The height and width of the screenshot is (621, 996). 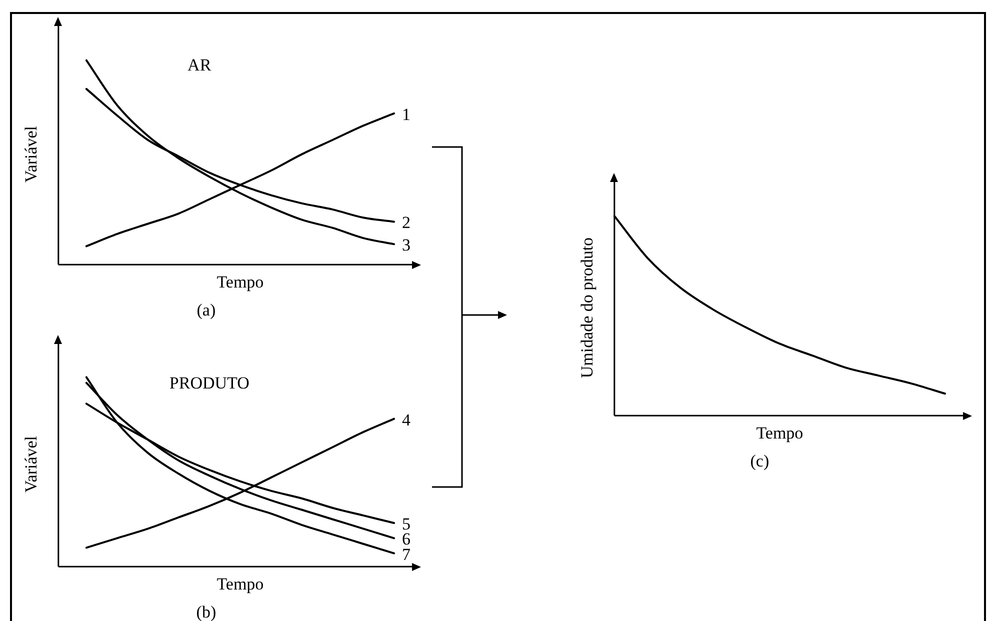 What do you see at coordinates (200, 64) in the screenshot?
I see `chart-title: AR` at bounding box center [200, 64].